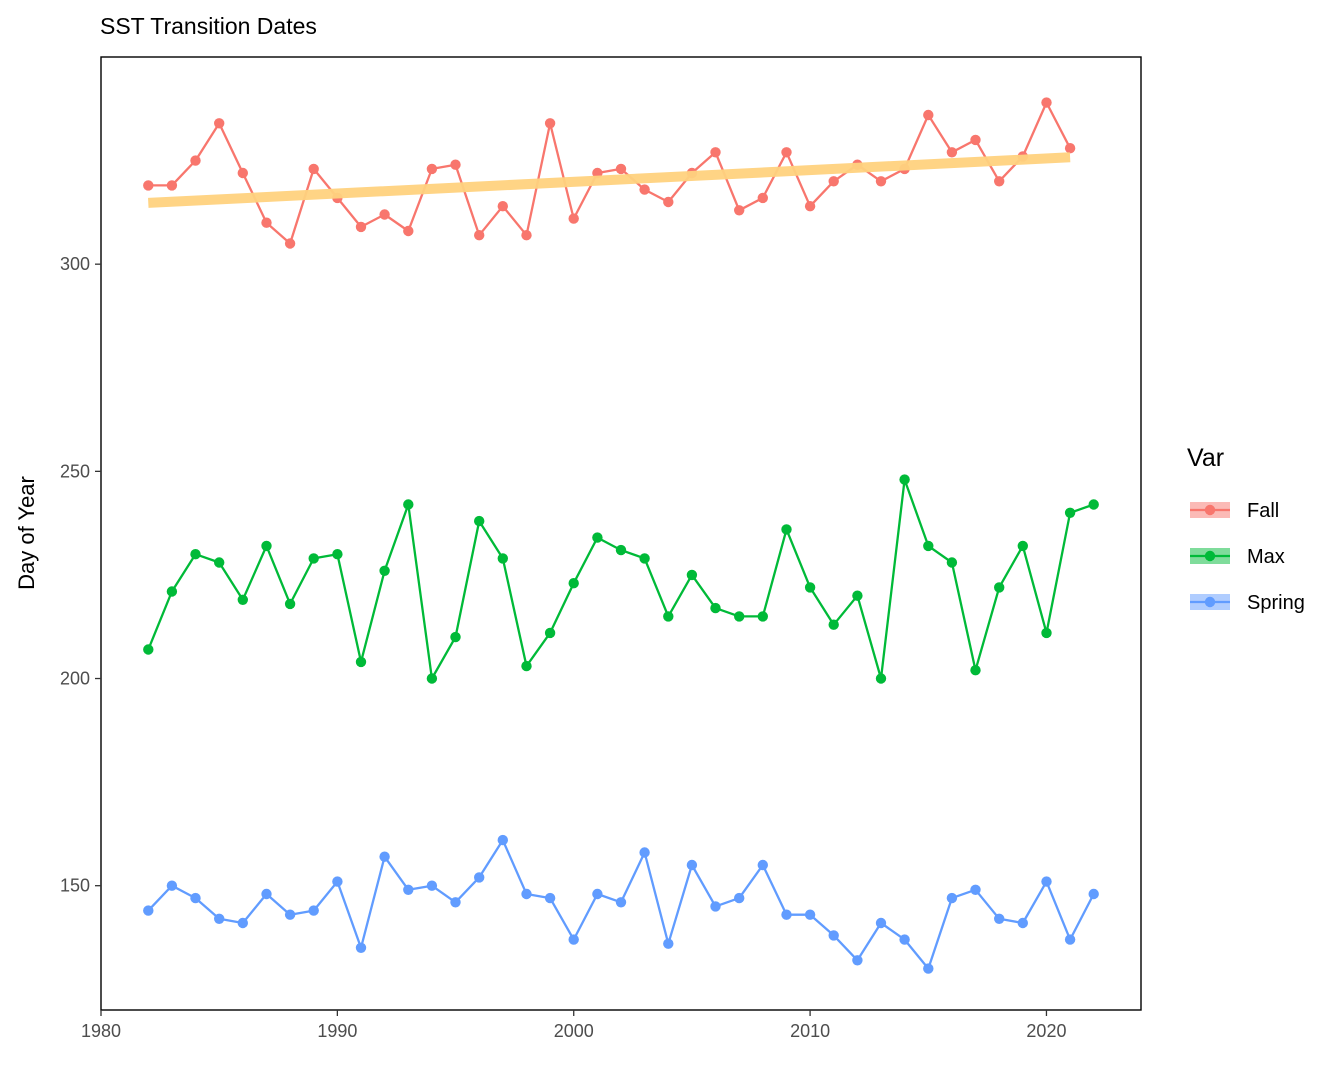 This screenshot has width=1344, height=1075. What do you see at coordinates (337, 1031) in the screenshot?
I see `x-tick-label: 1990` at bounding box center [337, 1031].